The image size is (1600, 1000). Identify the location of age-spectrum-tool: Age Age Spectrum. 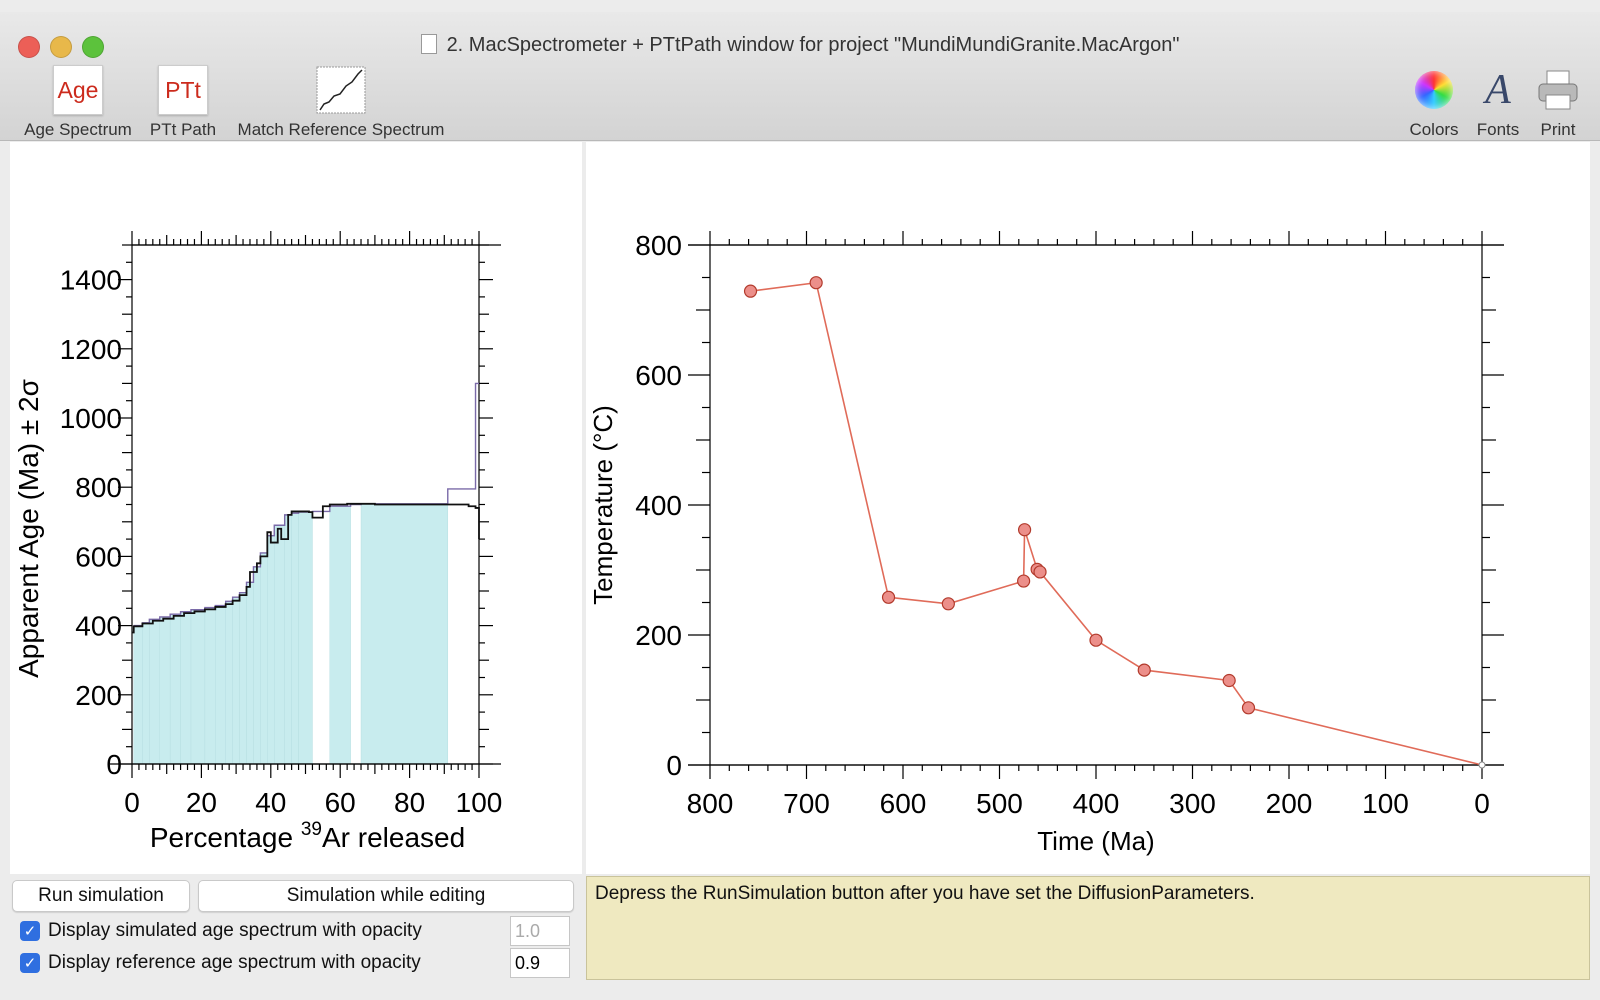
(78, 102).